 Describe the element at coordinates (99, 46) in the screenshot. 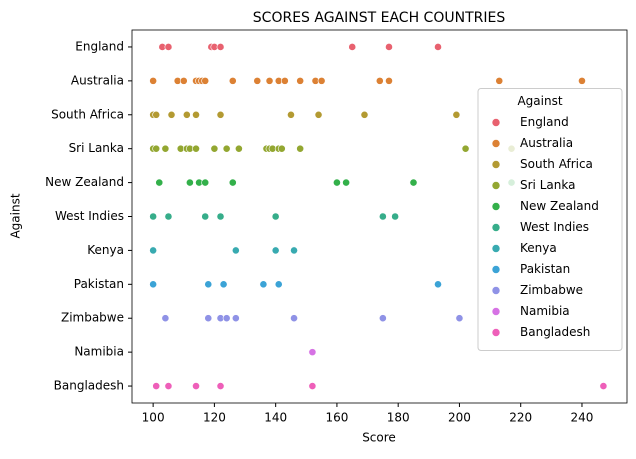

I see `y-tick-label: England` at that location.